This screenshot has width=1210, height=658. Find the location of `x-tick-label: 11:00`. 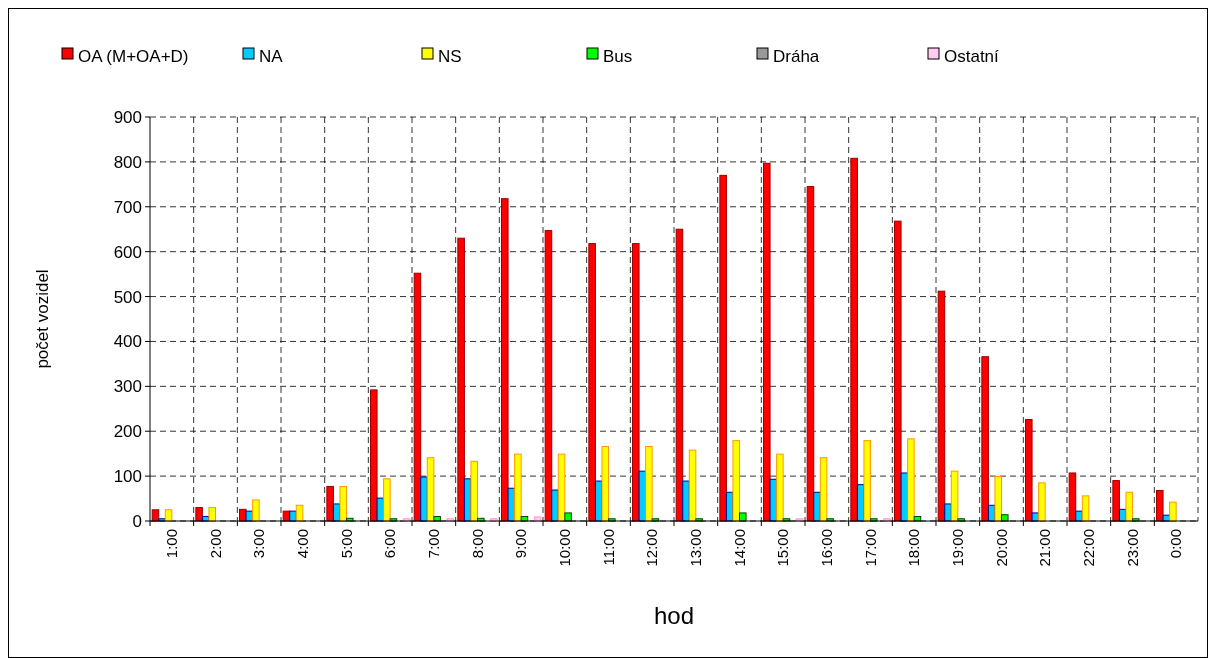

x-tick-label: 11:00 is located at coordinates (608, 547).